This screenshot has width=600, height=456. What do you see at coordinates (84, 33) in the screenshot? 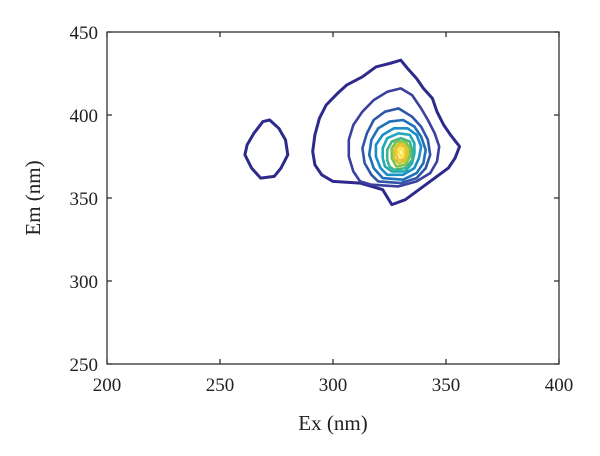
I see `y-tick-label-450: 450` at bounding box center [84, 33].